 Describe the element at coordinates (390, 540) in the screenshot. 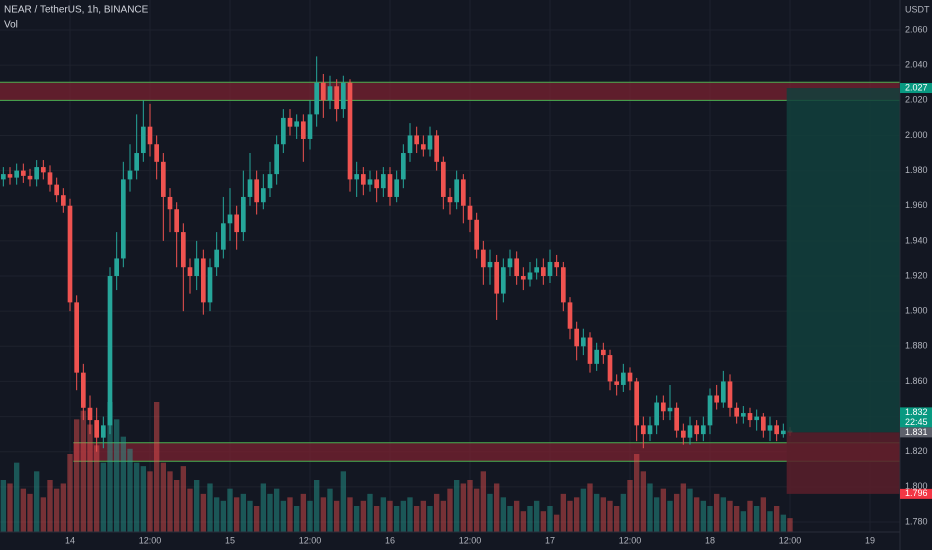

I see `x-tick-label: 16` at that location.